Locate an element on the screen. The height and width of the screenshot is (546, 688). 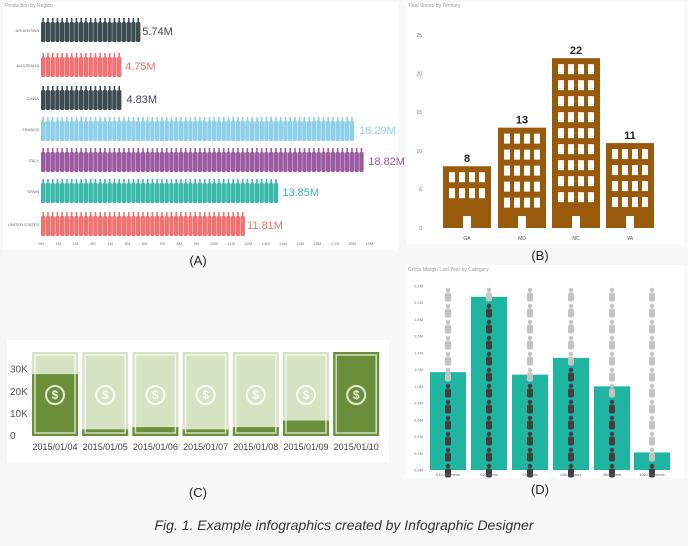
icon-stack is located at coordinates (448, 382).